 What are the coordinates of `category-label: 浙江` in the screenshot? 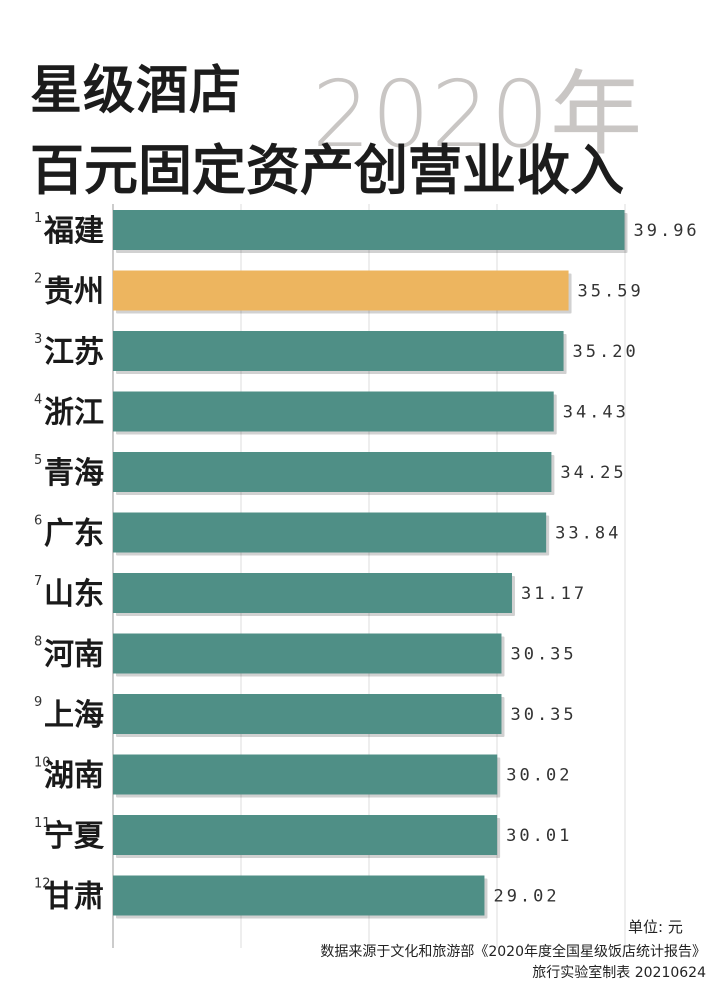 It's located at (74, 413).